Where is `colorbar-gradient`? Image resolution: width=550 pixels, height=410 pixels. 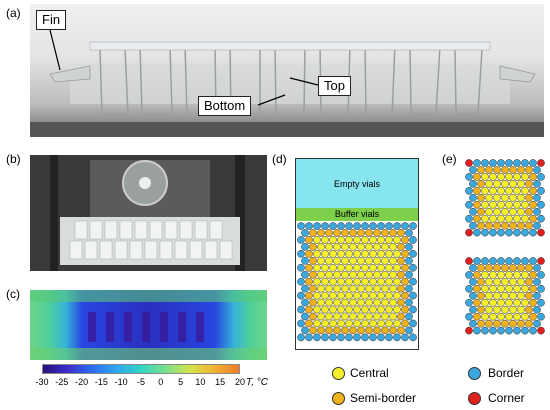 colorbar-gradient is located at coordinates (141, 369).